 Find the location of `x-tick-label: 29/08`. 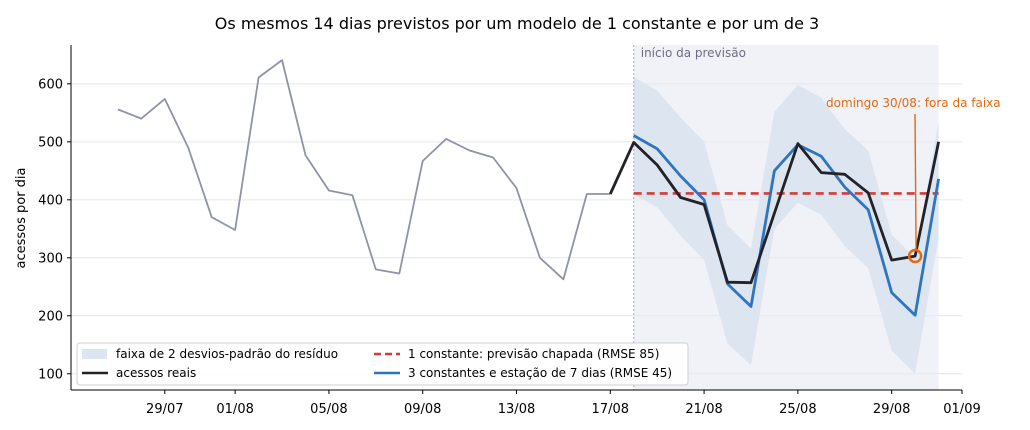

x-tick-label: 29/08 is located at coordinates (891, 409).